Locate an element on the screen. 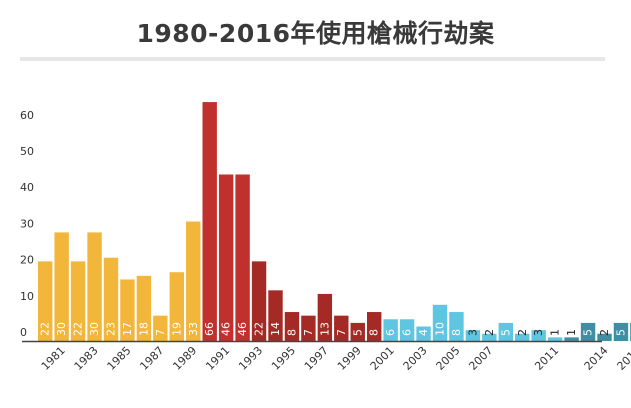 The width and height of the screenshot is (631, 408). x-tick-label: 2007 is located at coordinates (480, 358).